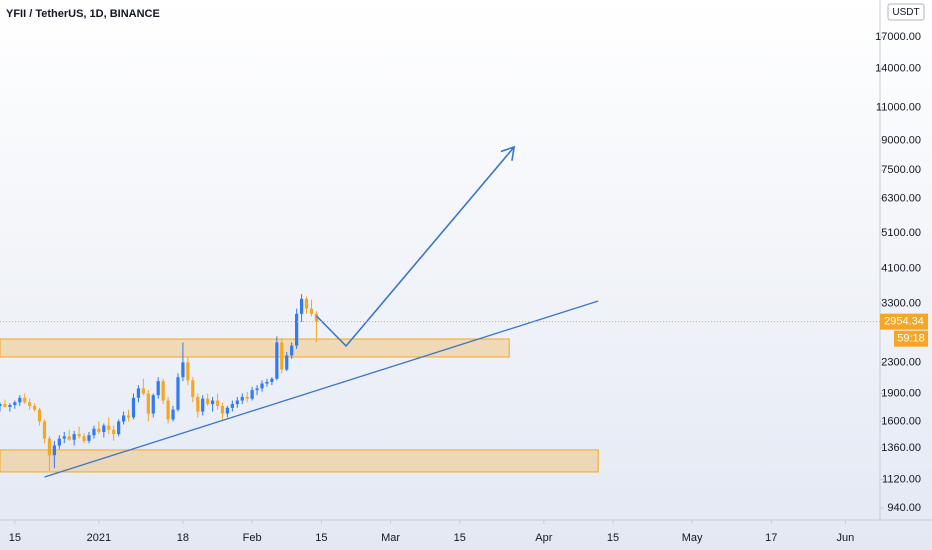  What do you see at coordinates (99, 538) in the screenshot?
I see `x-tick-label: 2021` at bounding box center [99, 538].